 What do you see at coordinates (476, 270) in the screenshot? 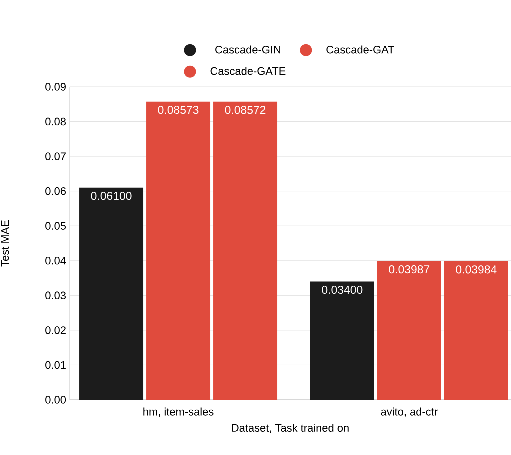
I see `data-label: 0.03984` at bounding box center [476, 270].